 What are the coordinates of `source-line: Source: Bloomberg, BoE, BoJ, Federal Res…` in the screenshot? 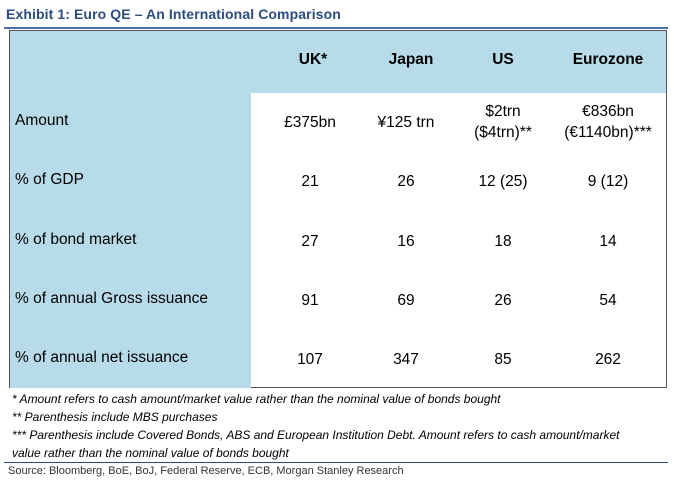 It's located at (206, 471).